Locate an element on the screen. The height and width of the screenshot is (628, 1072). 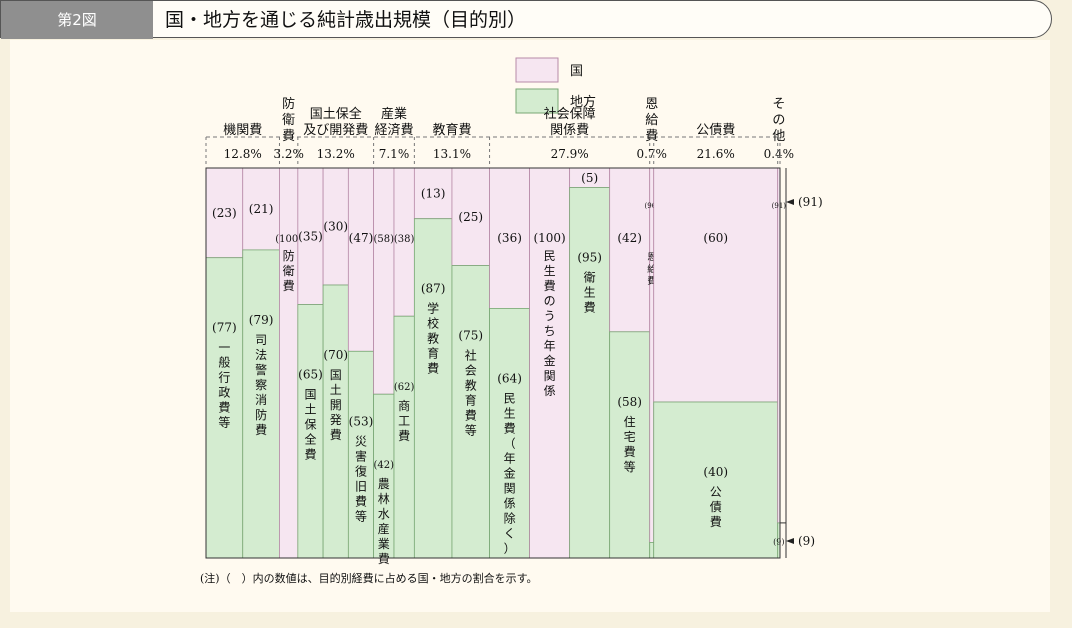
category-label-line2: 関係費 is located at coordinates (569, 130).